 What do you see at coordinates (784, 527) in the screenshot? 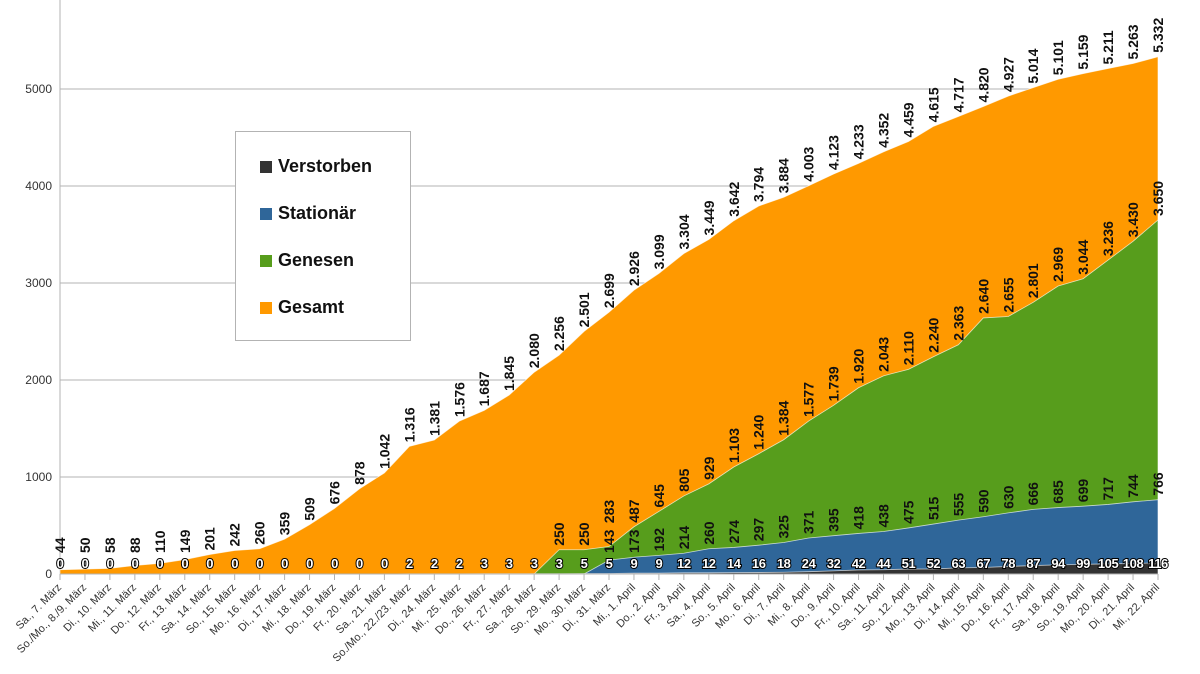
I see `data-label-stationär: 325` at bounding box center [784, 527].